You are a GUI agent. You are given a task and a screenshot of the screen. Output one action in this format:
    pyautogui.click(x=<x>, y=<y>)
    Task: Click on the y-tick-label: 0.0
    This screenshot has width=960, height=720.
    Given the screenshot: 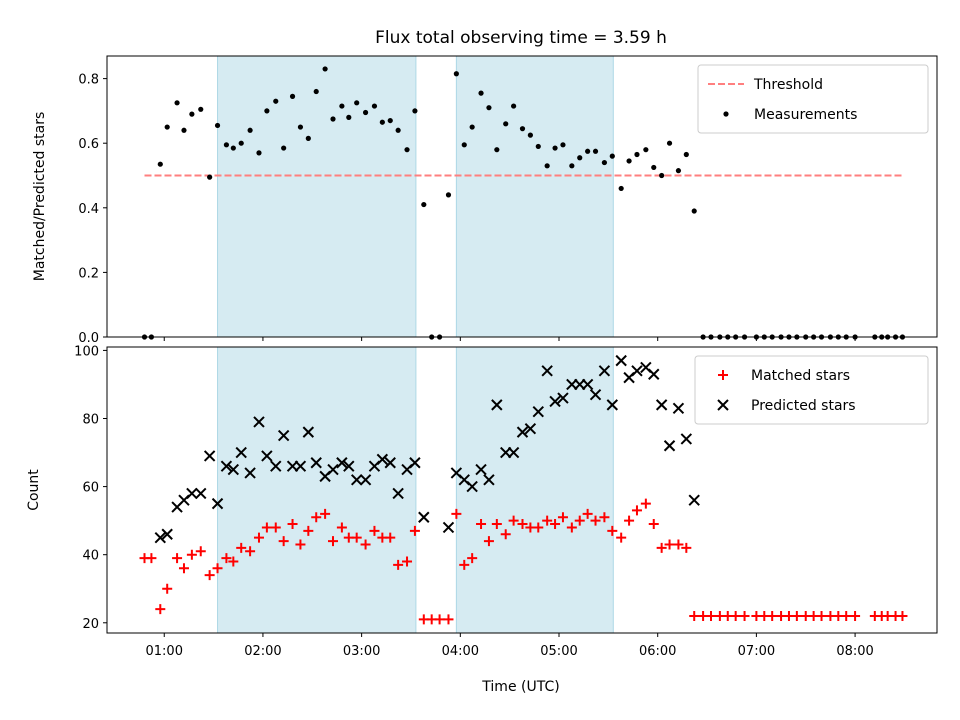 What is the action you would take?
    pyautogui.click(x=88, y=338)
    